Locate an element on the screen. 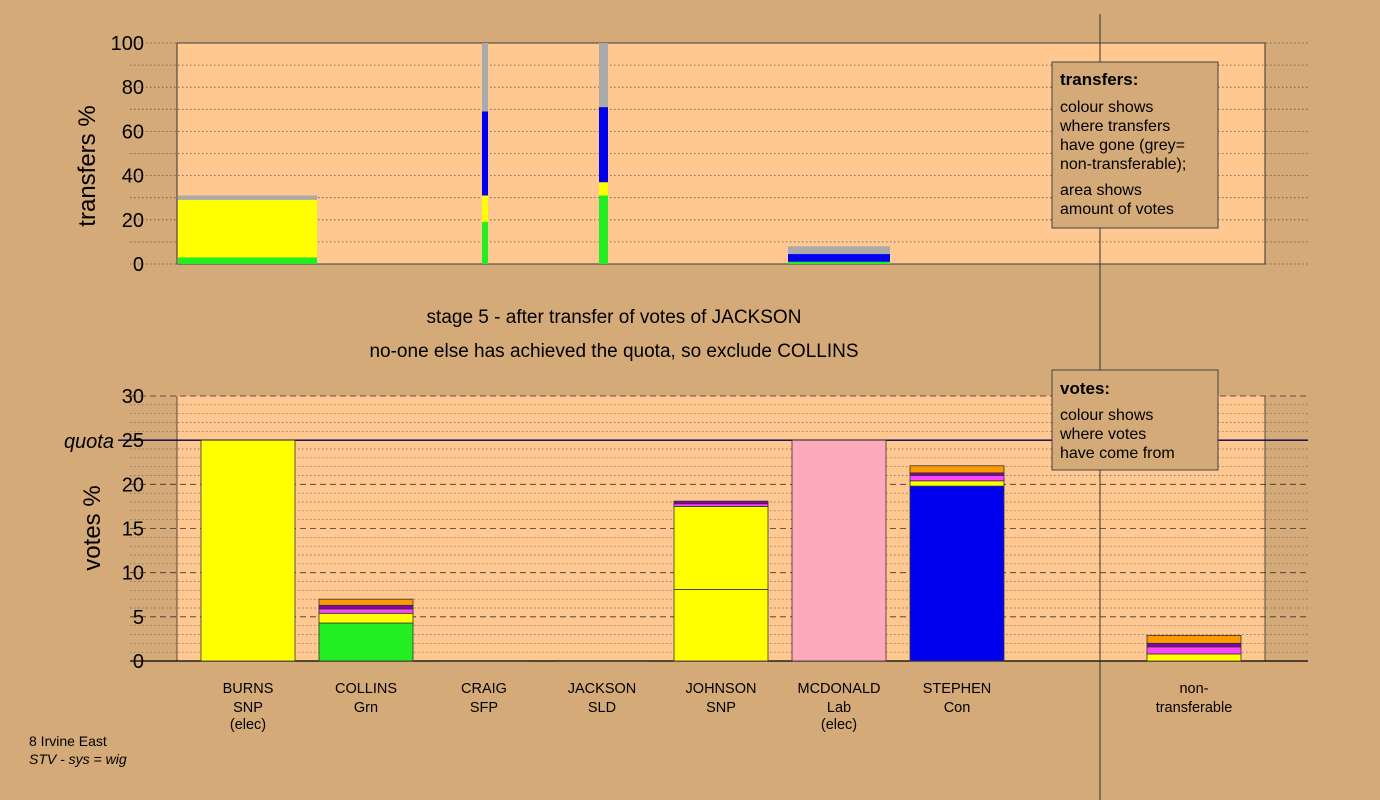  transfers-y-tick-label: 80 is located at coordinates (133, 88).